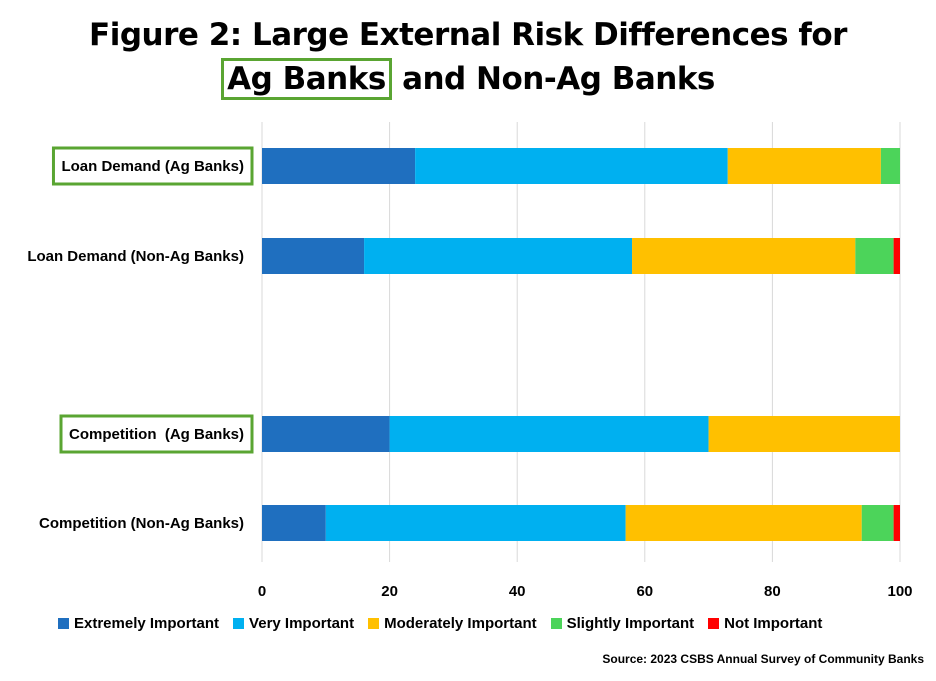  I want to click on legend-label: Moderately Important, so click(460, 623).